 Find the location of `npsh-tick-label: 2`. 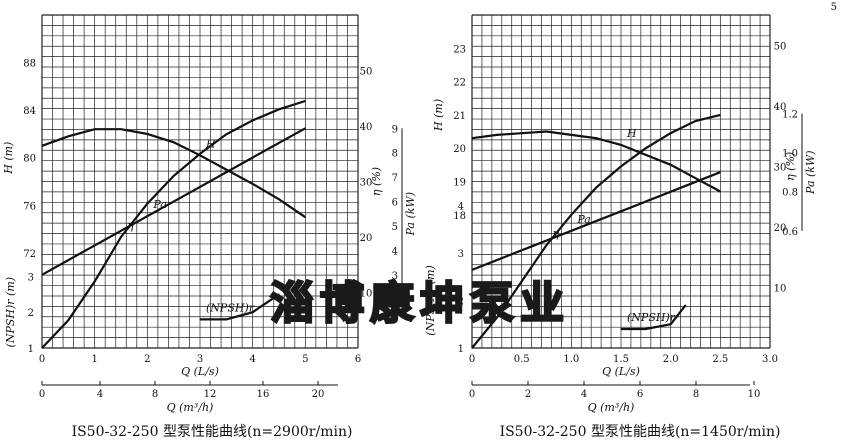

npsh-tick-label: 2 is located at coordinates (31, 313).